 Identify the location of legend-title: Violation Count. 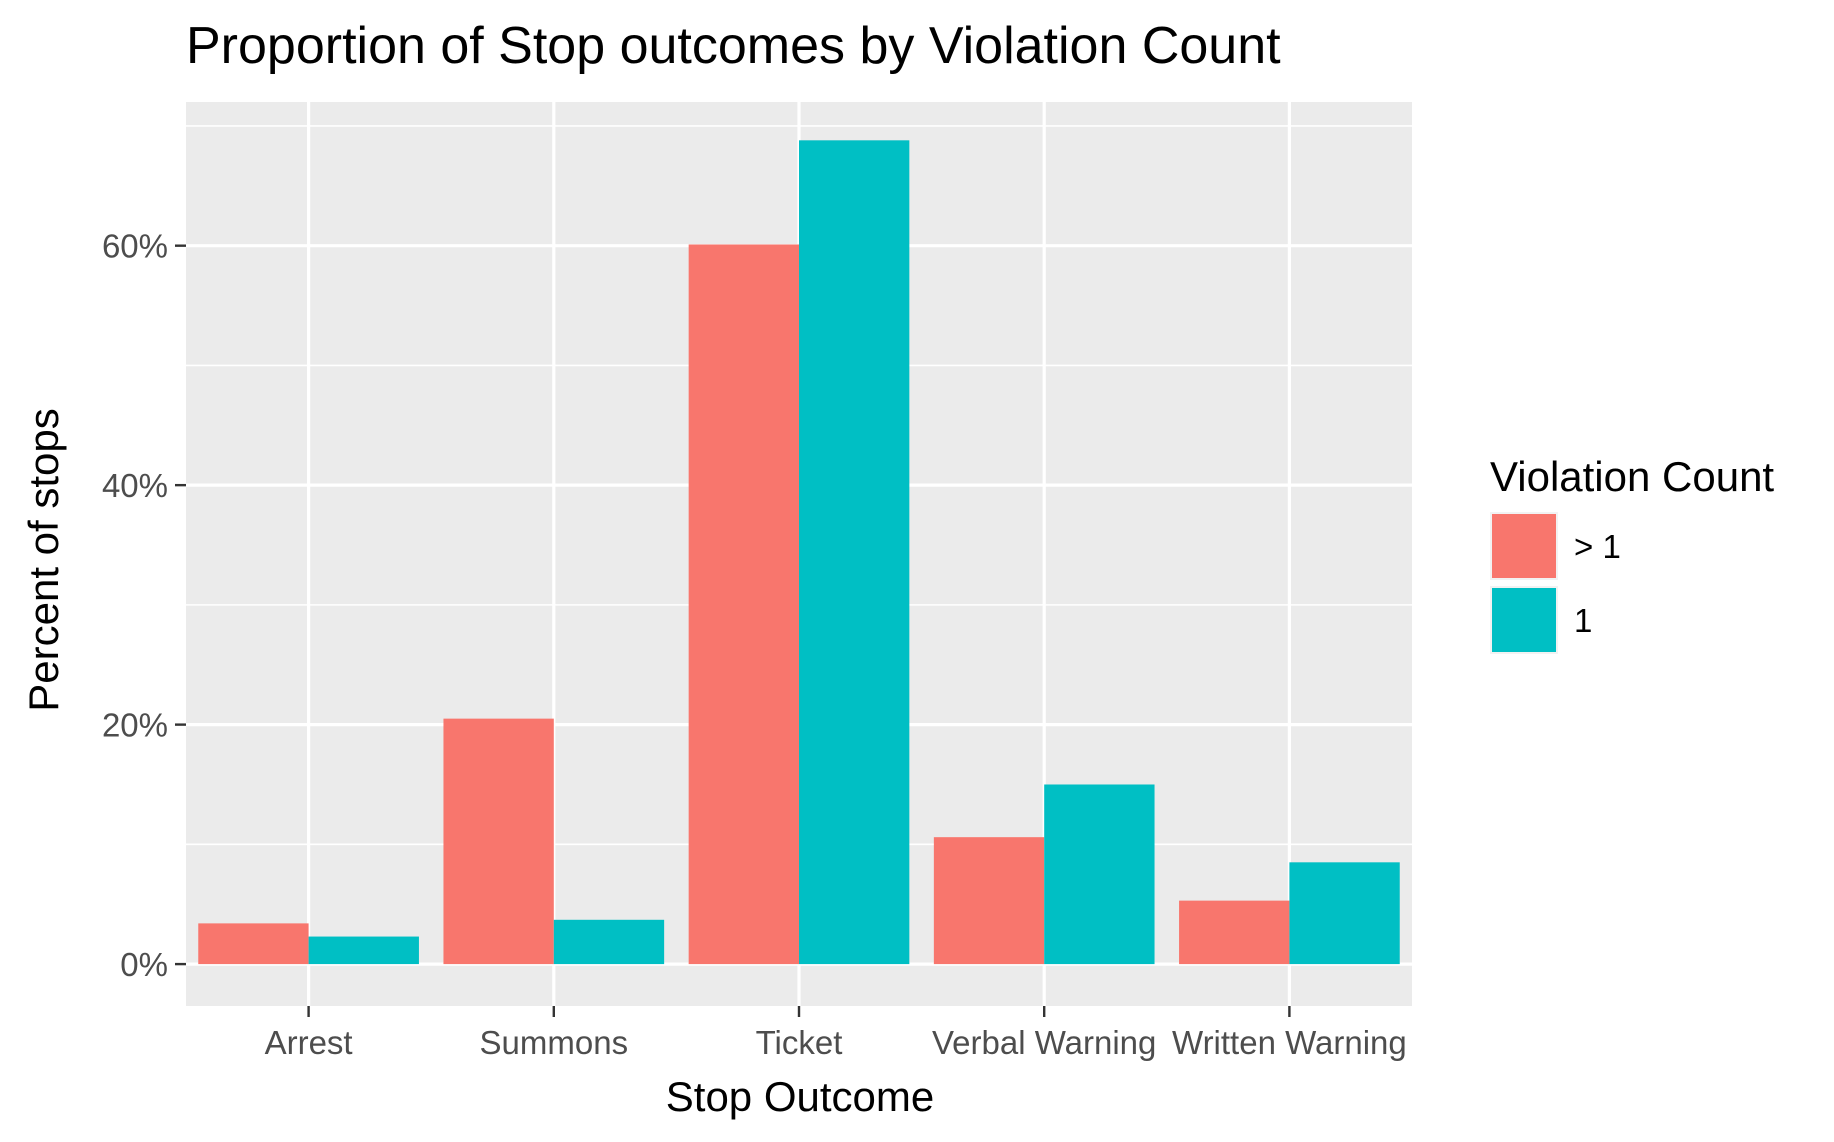
(1632, 476).